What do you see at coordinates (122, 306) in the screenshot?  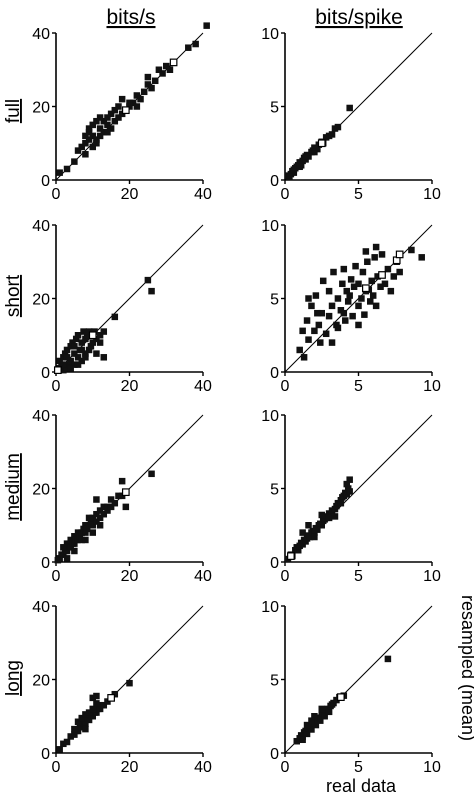 I see `panel-short-bits-per-second: 0 20 40 0 20 40` at bounding box center [122, 306].